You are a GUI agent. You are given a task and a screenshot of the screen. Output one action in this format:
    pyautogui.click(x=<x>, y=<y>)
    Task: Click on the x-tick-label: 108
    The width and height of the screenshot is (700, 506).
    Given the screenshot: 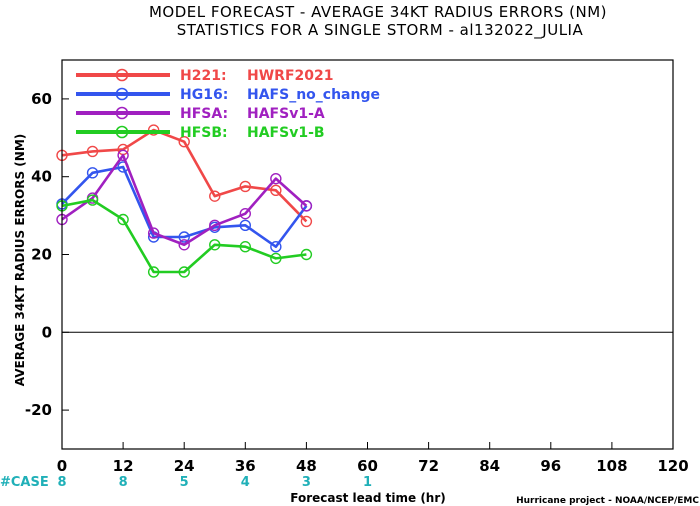 What is the action you would take?
    pyautogui.click(x=611, y=466)
    